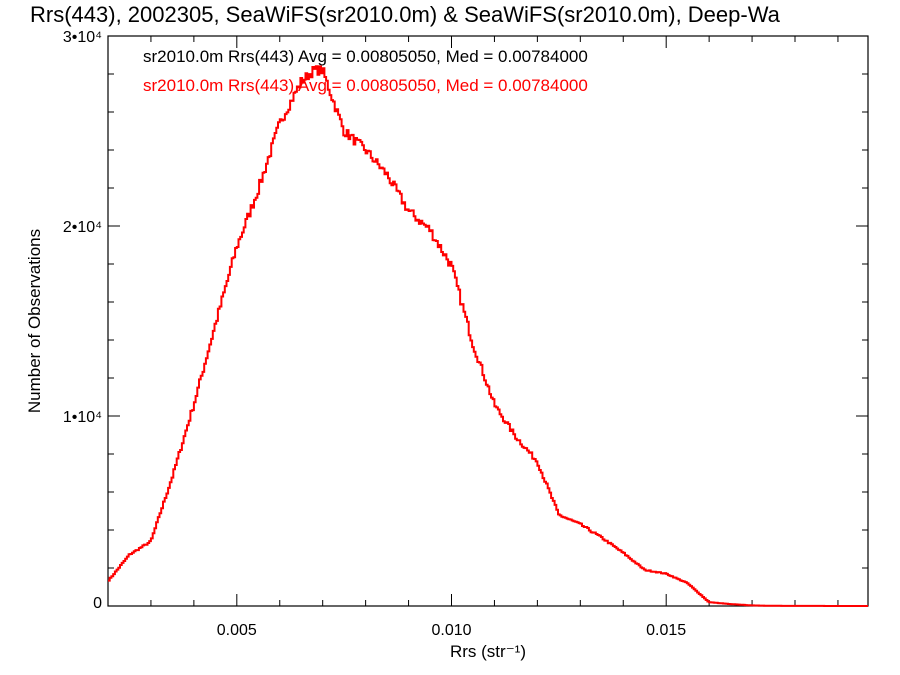 The height and width of the screenshot is (675, 900). What do you see at coordinates (237, 630) in the screenshot?
I see `x-tick-label: 0.005` at bounding box center [237, 630].